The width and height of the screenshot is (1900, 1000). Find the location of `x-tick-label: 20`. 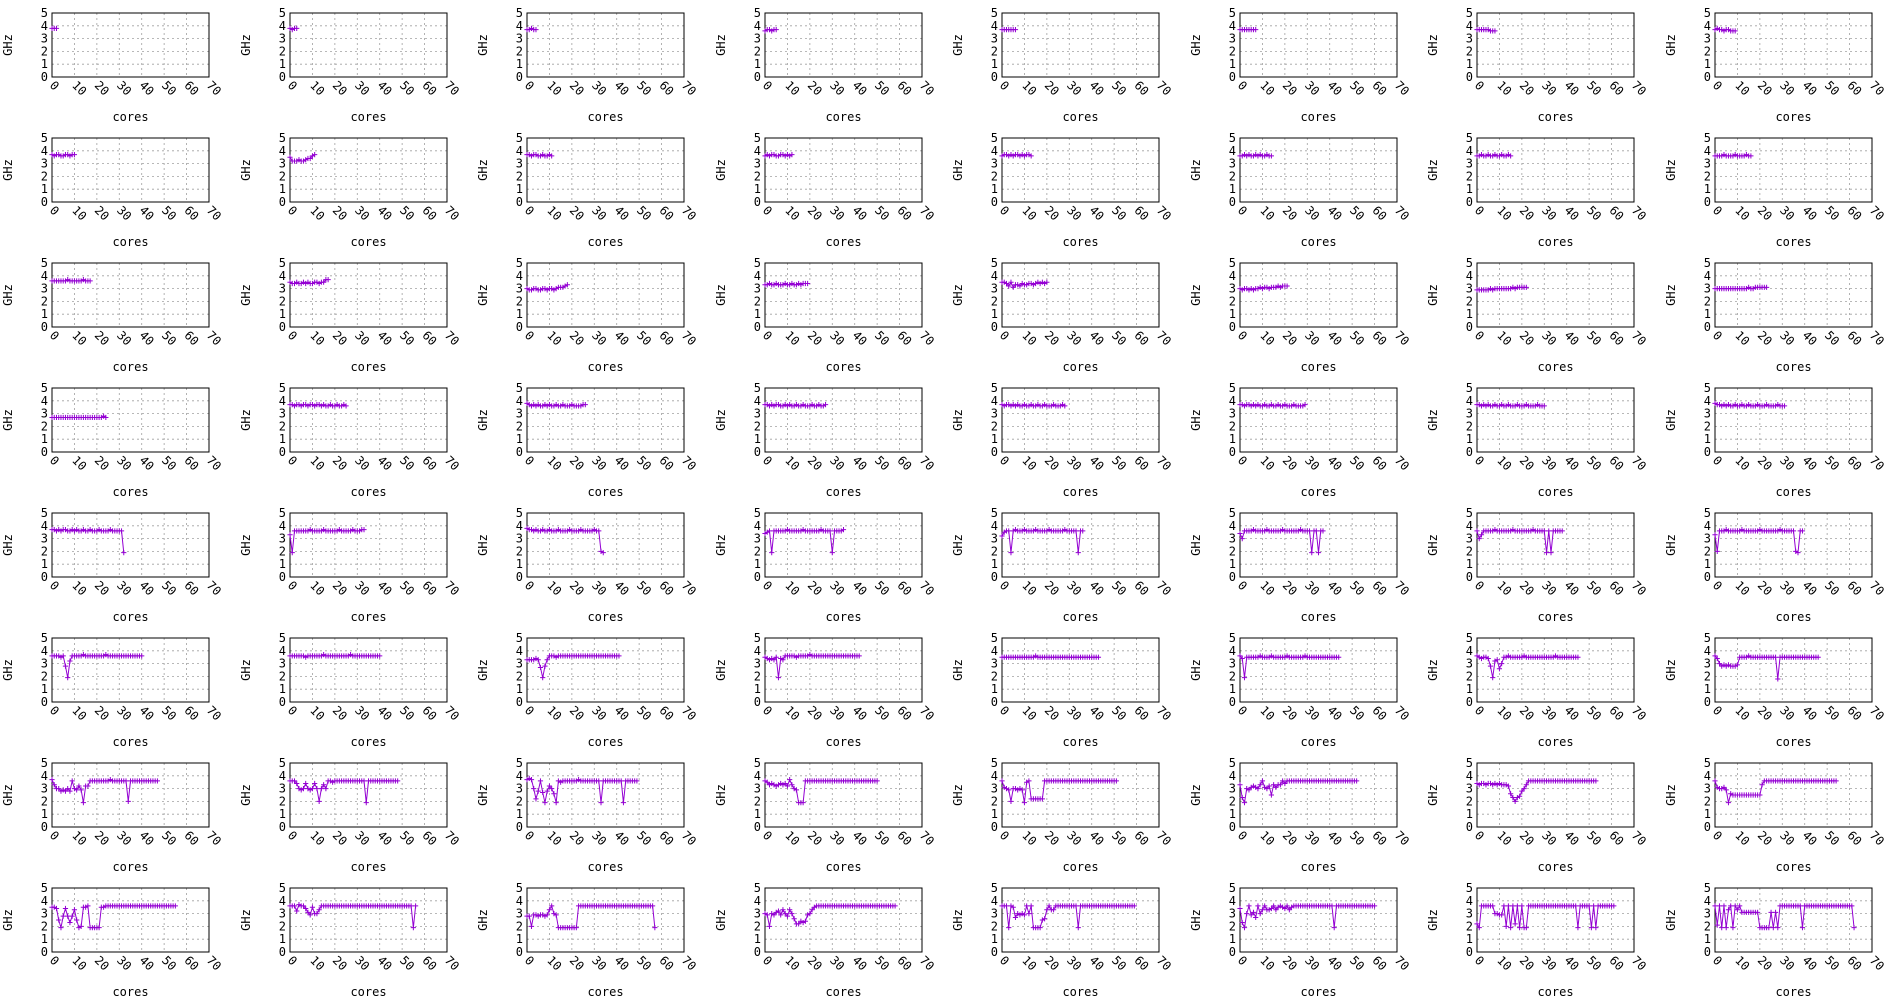

x-tick-label: 20 is located at coordinates (1764, 463).